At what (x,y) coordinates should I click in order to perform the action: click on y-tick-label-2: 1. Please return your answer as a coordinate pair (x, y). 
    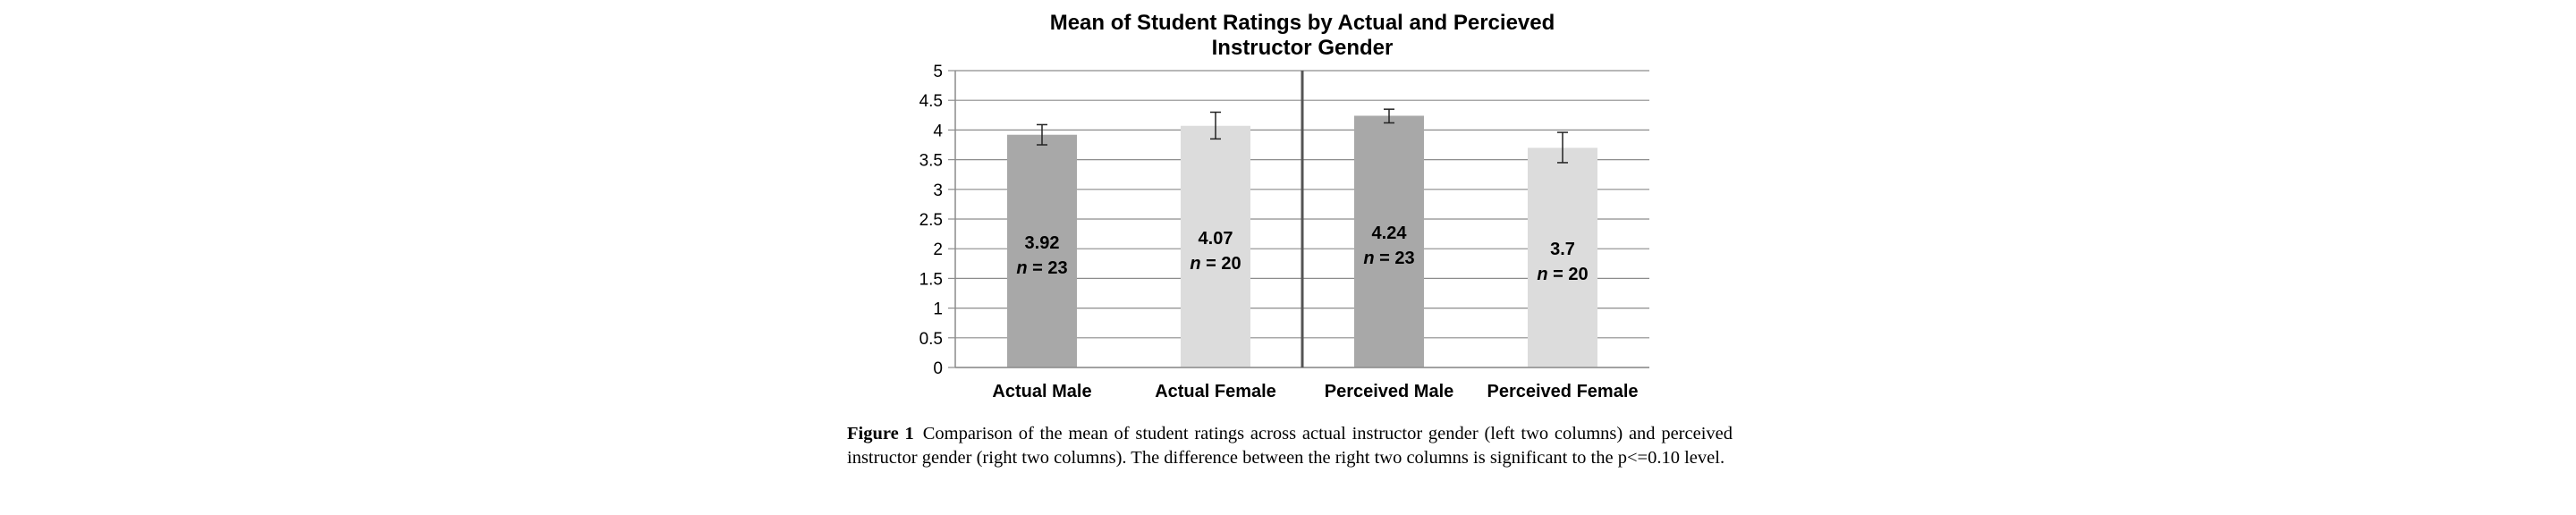
    Looking at the image, I should click on (938, 309).